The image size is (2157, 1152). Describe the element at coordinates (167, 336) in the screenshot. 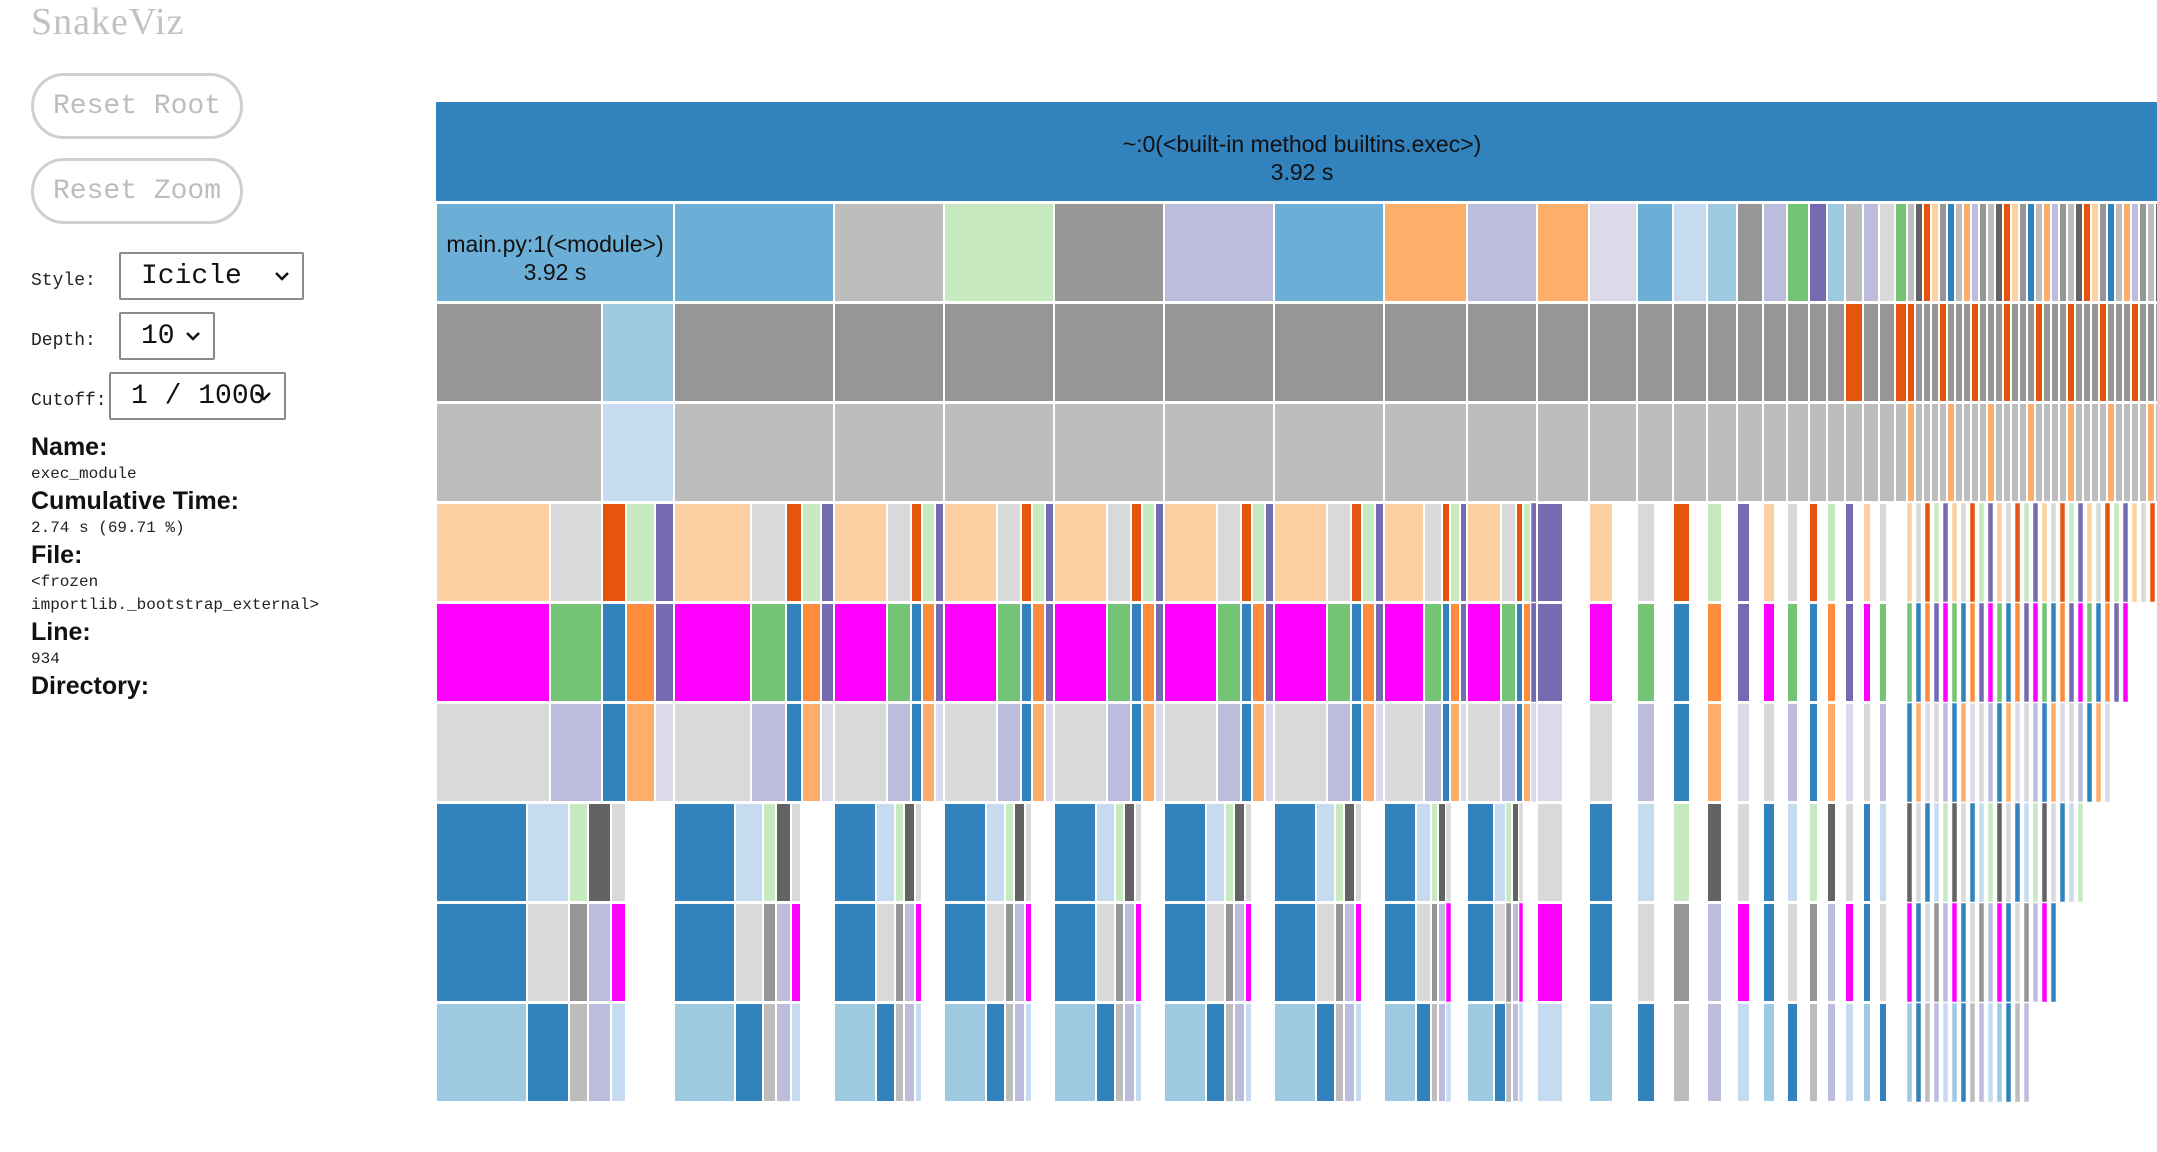

I see `depth-select: 10` at that location.